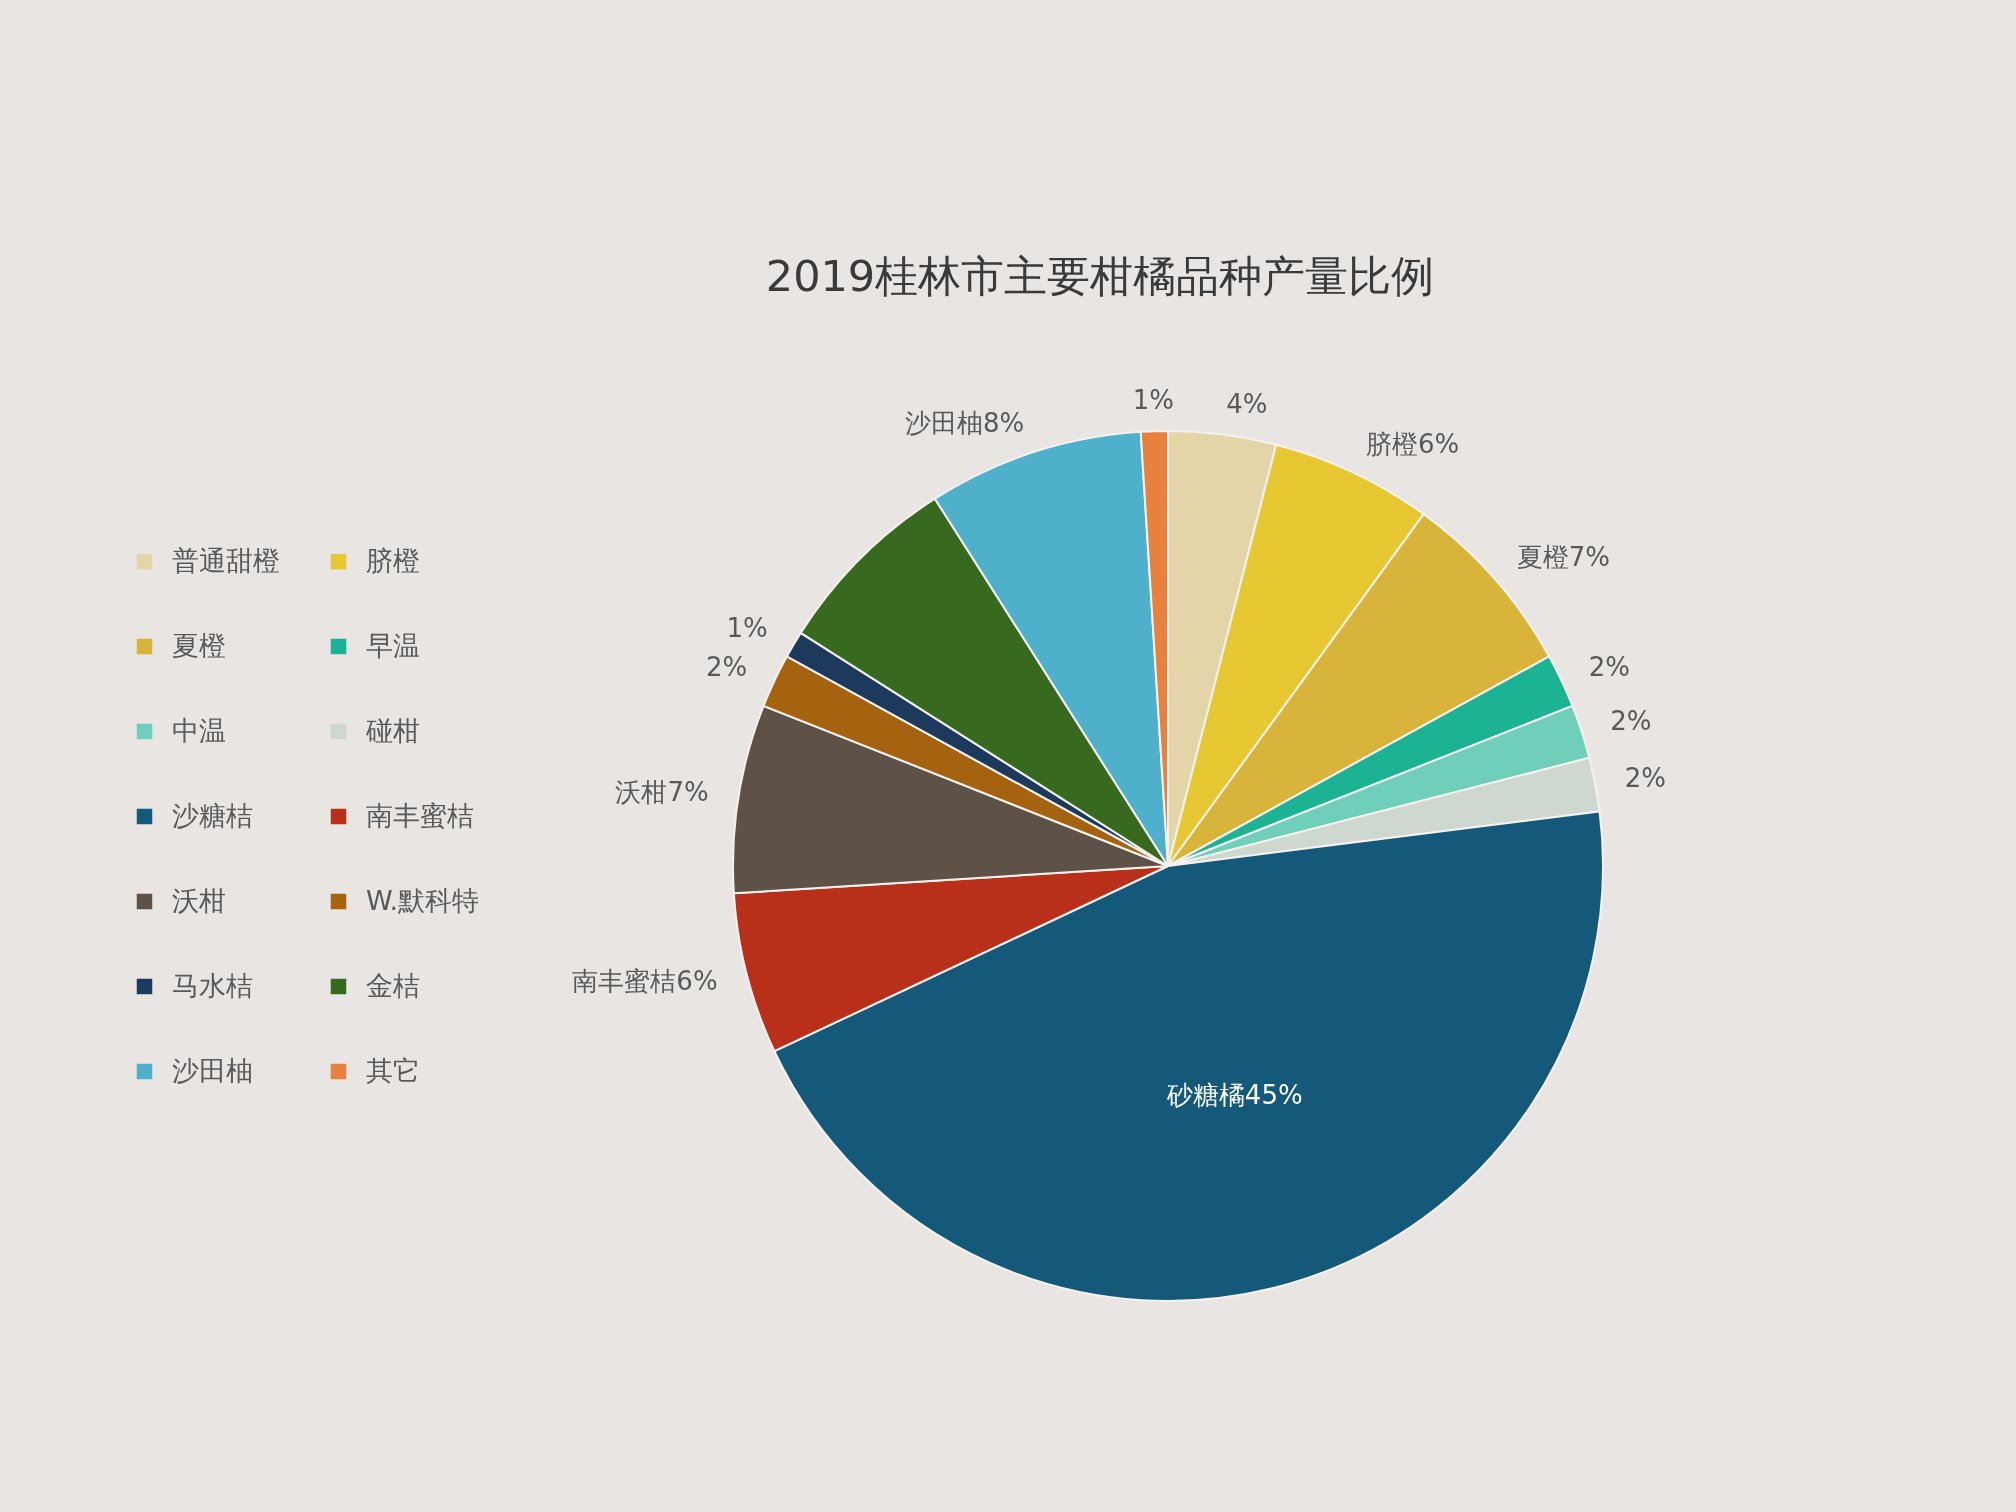 This screenshot has height=1512, width=2016. Describe the element at coordinates (199, 900) in the screenshot. I see `legend-label: 沃柑` at that location.